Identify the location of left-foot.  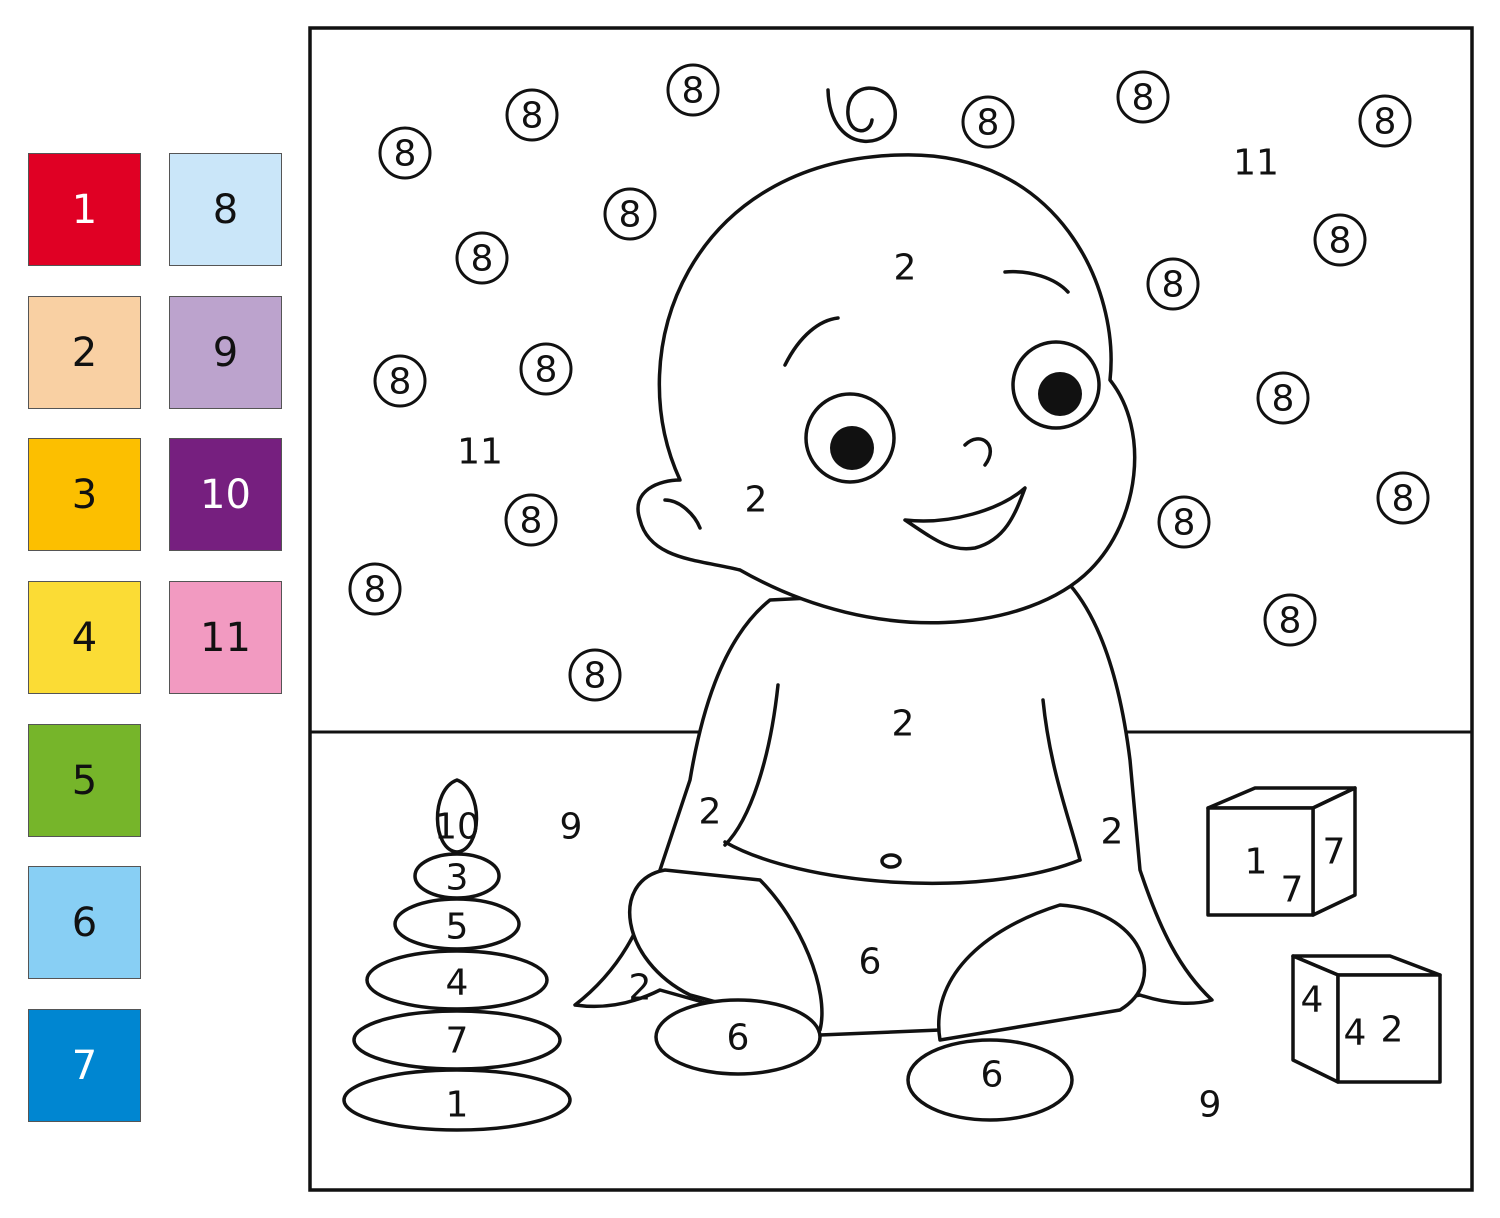
(738, 1037).